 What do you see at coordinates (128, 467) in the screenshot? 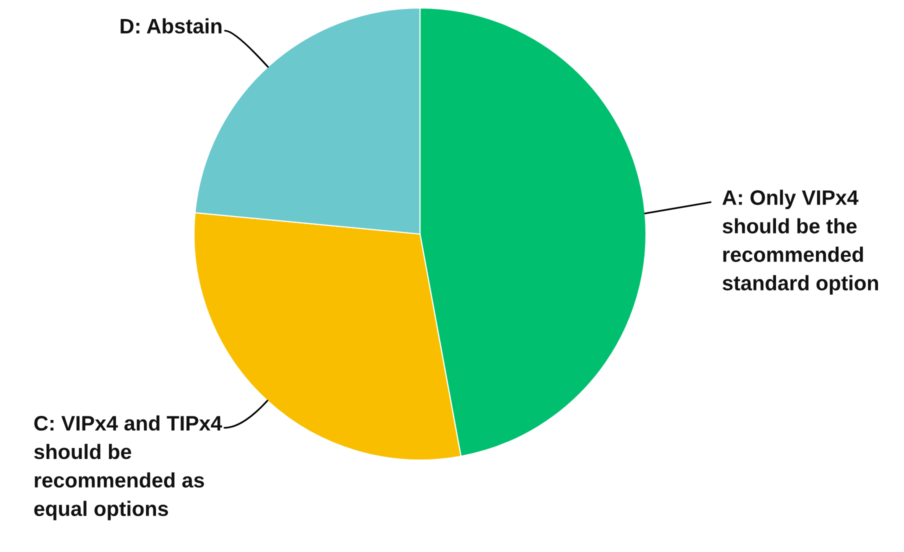
I see `slice-label: C: VIPx4 and TIPx4 should be recommended as equal options` at bounding box center [128, 467].